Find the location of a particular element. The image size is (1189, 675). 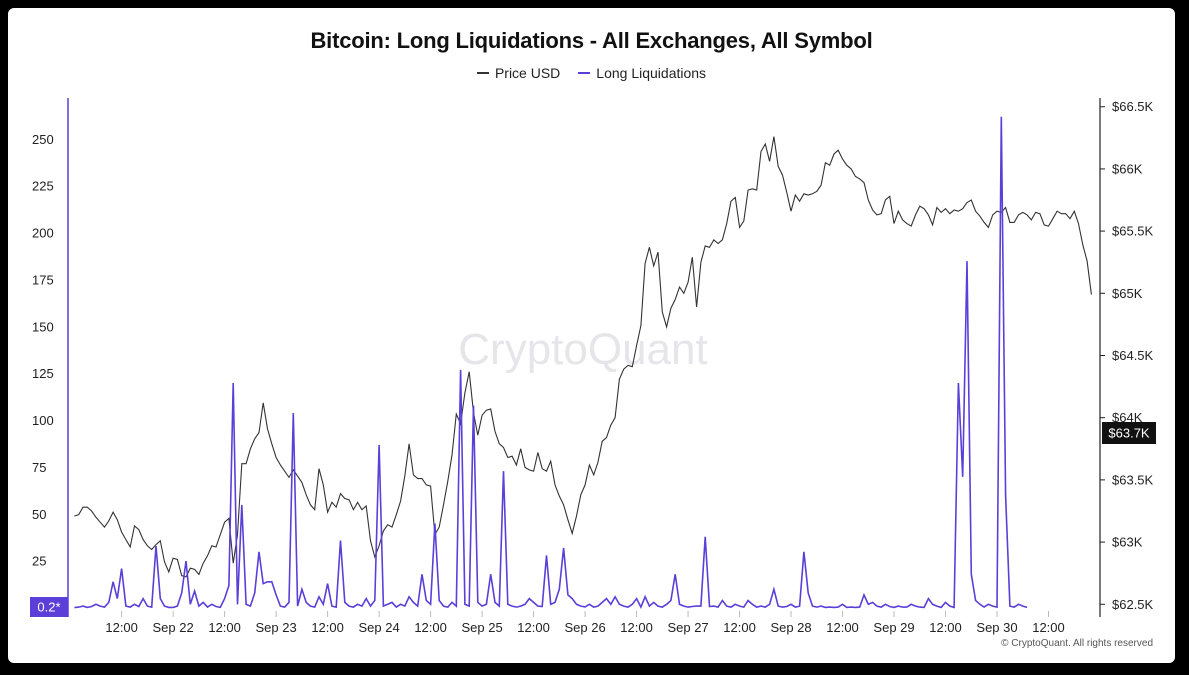

y-right-tick-label: $63K is located at coordinates (1127, 542).